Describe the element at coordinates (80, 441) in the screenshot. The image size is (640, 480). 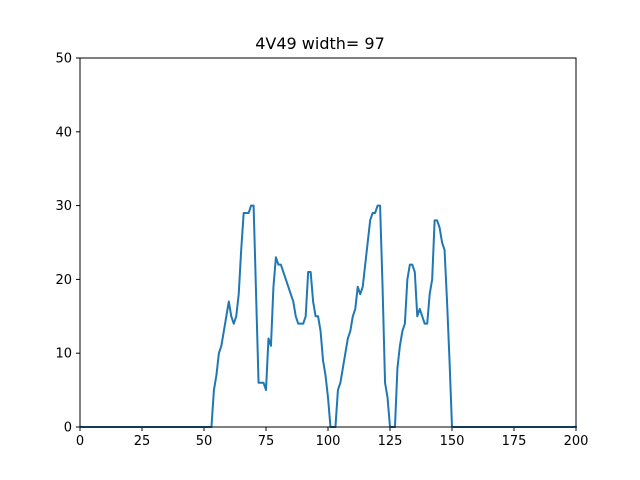
I see `x-tick-label: 0` at that location.